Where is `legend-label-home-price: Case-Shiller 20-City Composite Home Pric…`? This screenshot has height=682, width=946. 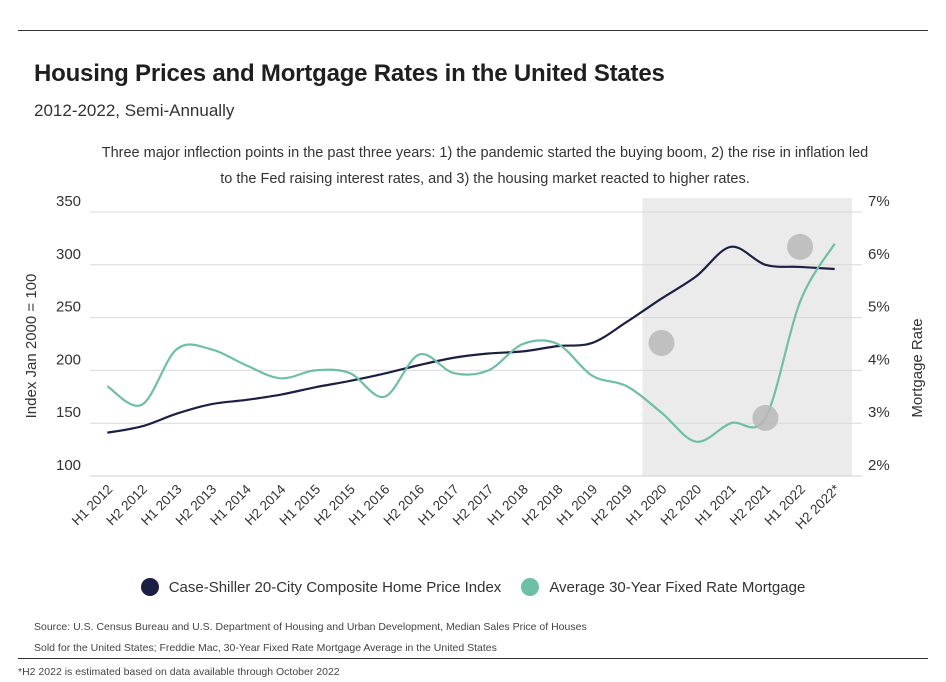
legend-label-home-price: Case-Shiller 20-City Composite Home Pric… is located at coordinates (335, 587).